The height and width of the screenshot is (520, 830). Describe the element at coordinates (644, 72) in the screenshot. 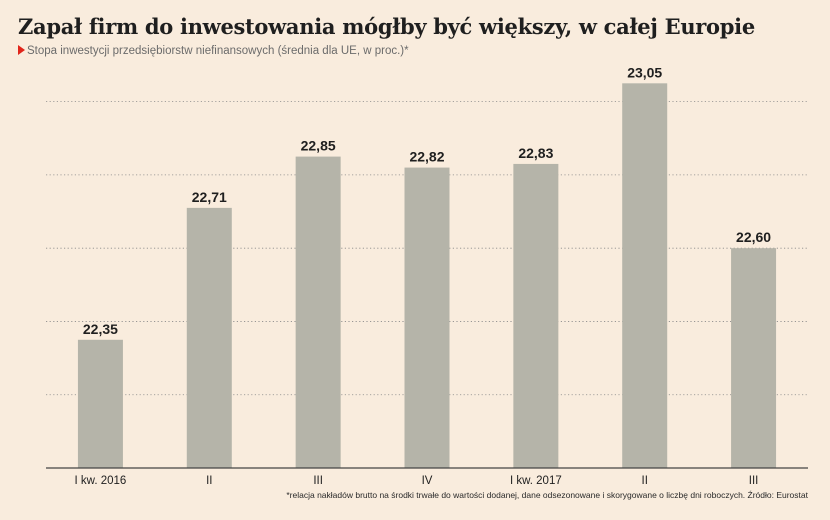

I see `bar-value-label: 23,05` at that location.